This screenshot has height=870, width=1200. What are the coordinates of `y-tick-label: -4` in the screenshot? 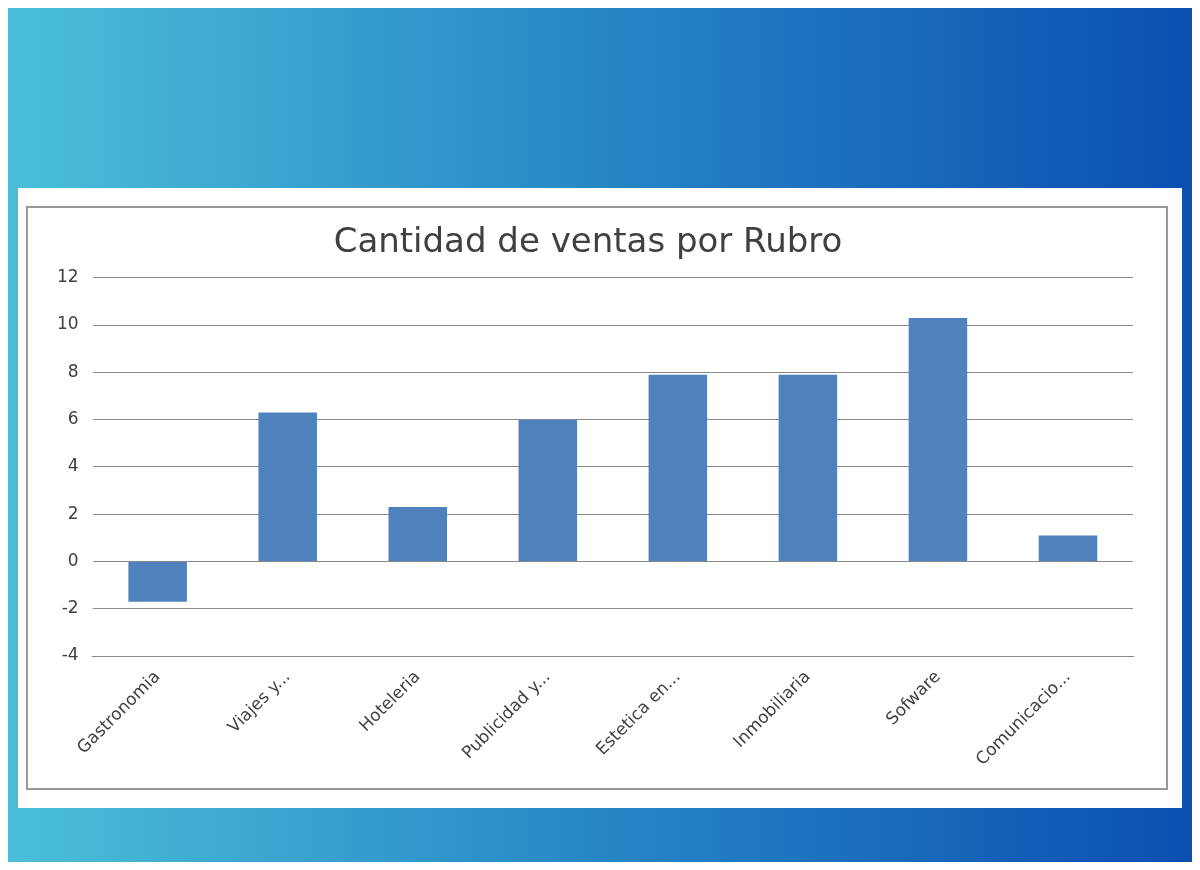 It's located at (70, 654).